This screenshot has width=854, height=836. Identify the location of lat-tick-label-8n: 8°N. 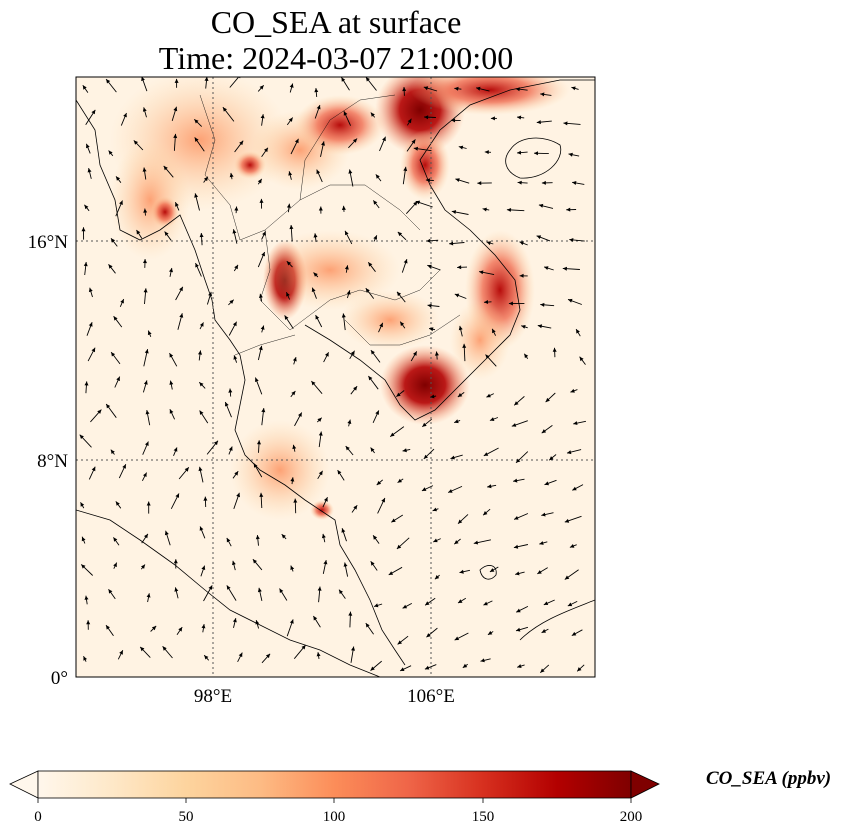
(52, 461).